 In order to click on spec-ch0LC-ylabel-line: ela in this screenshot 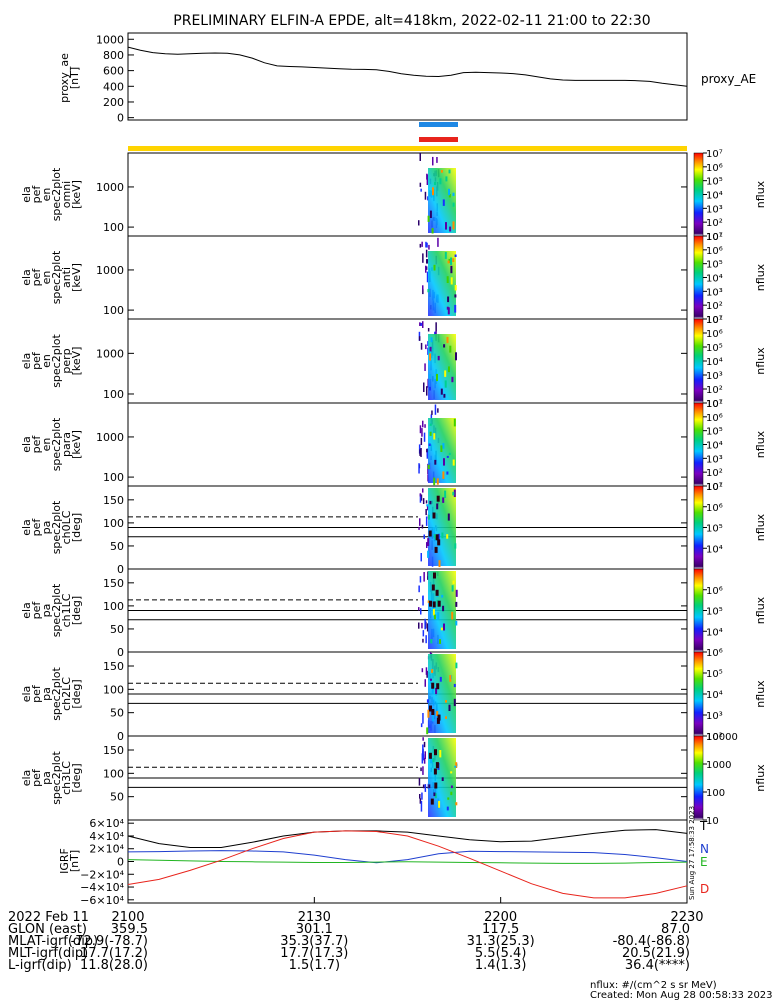, I will do `click(26, 527)`.